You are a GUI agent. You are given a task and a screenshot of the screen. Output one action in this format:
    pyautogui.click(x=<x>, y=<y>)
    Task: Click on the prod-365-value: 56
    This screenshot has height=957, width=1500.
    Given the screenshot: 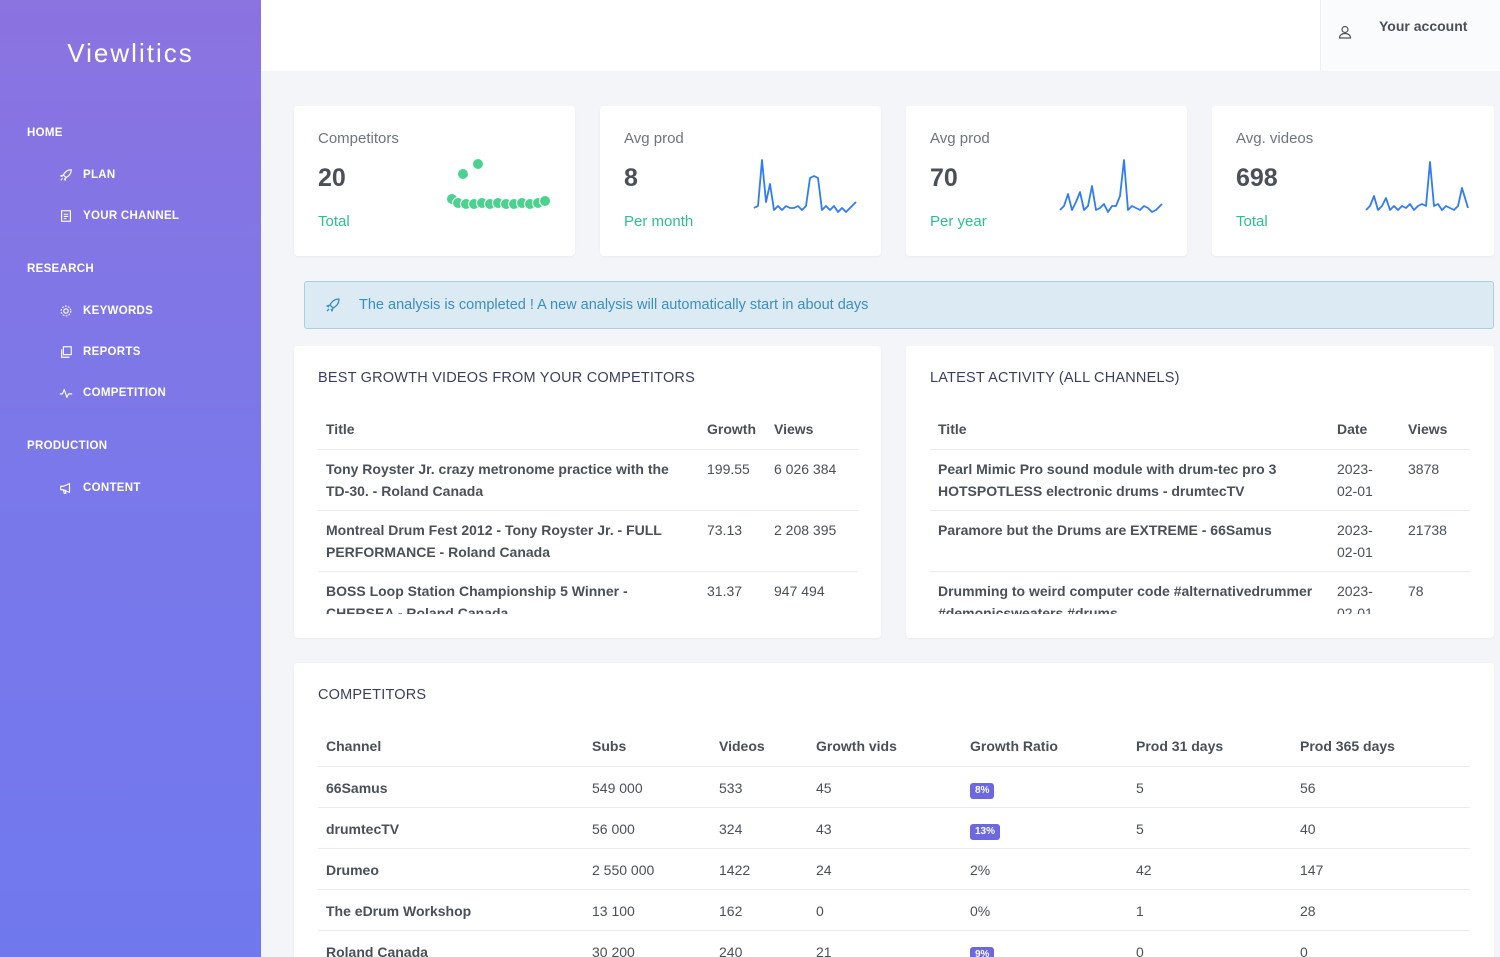 What is the action you would take?
    pyautogui.click(x=1381, y=787)
    